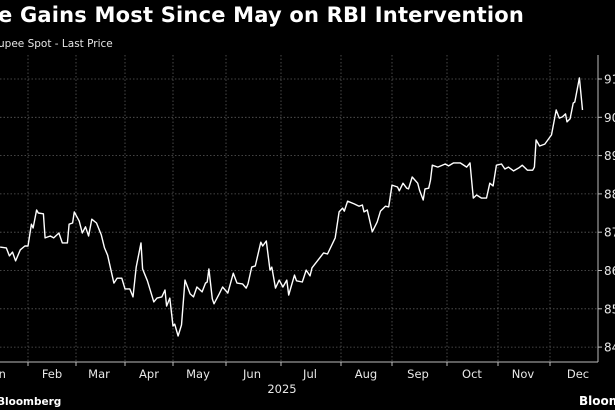 The image size is (615, 410). Describe the element at coordinates (609, 233) in the screenshot. I see `y-tick-label: 87` at that location.